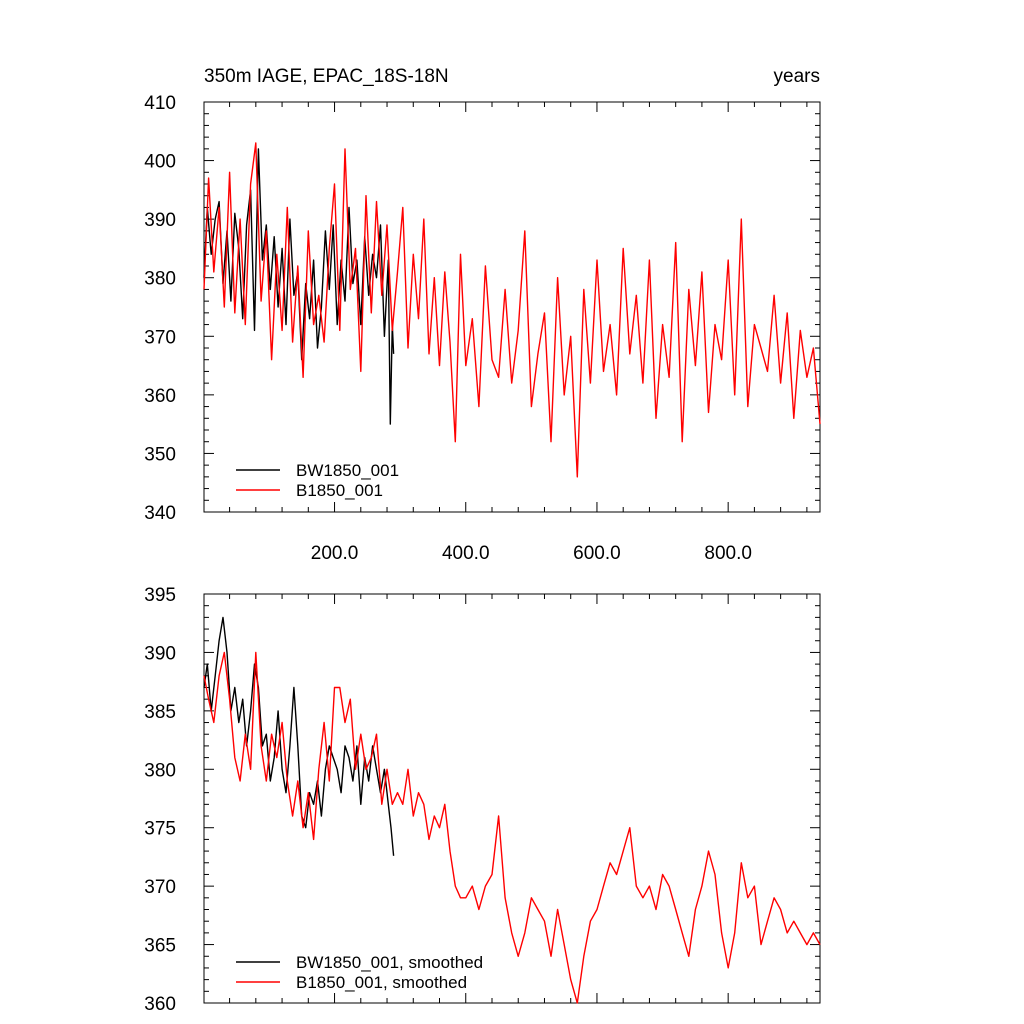 This screenshot has height=1024, width=1024. I want to click on chart-title: 350m IAGE, EPAC_18S-18N, so click(326, 76).